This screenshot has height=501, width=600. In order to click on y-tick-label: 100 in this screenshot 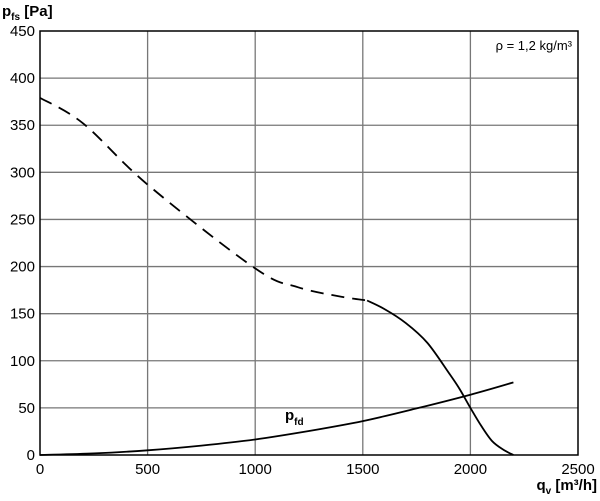, I will do `click(22, 361)`.